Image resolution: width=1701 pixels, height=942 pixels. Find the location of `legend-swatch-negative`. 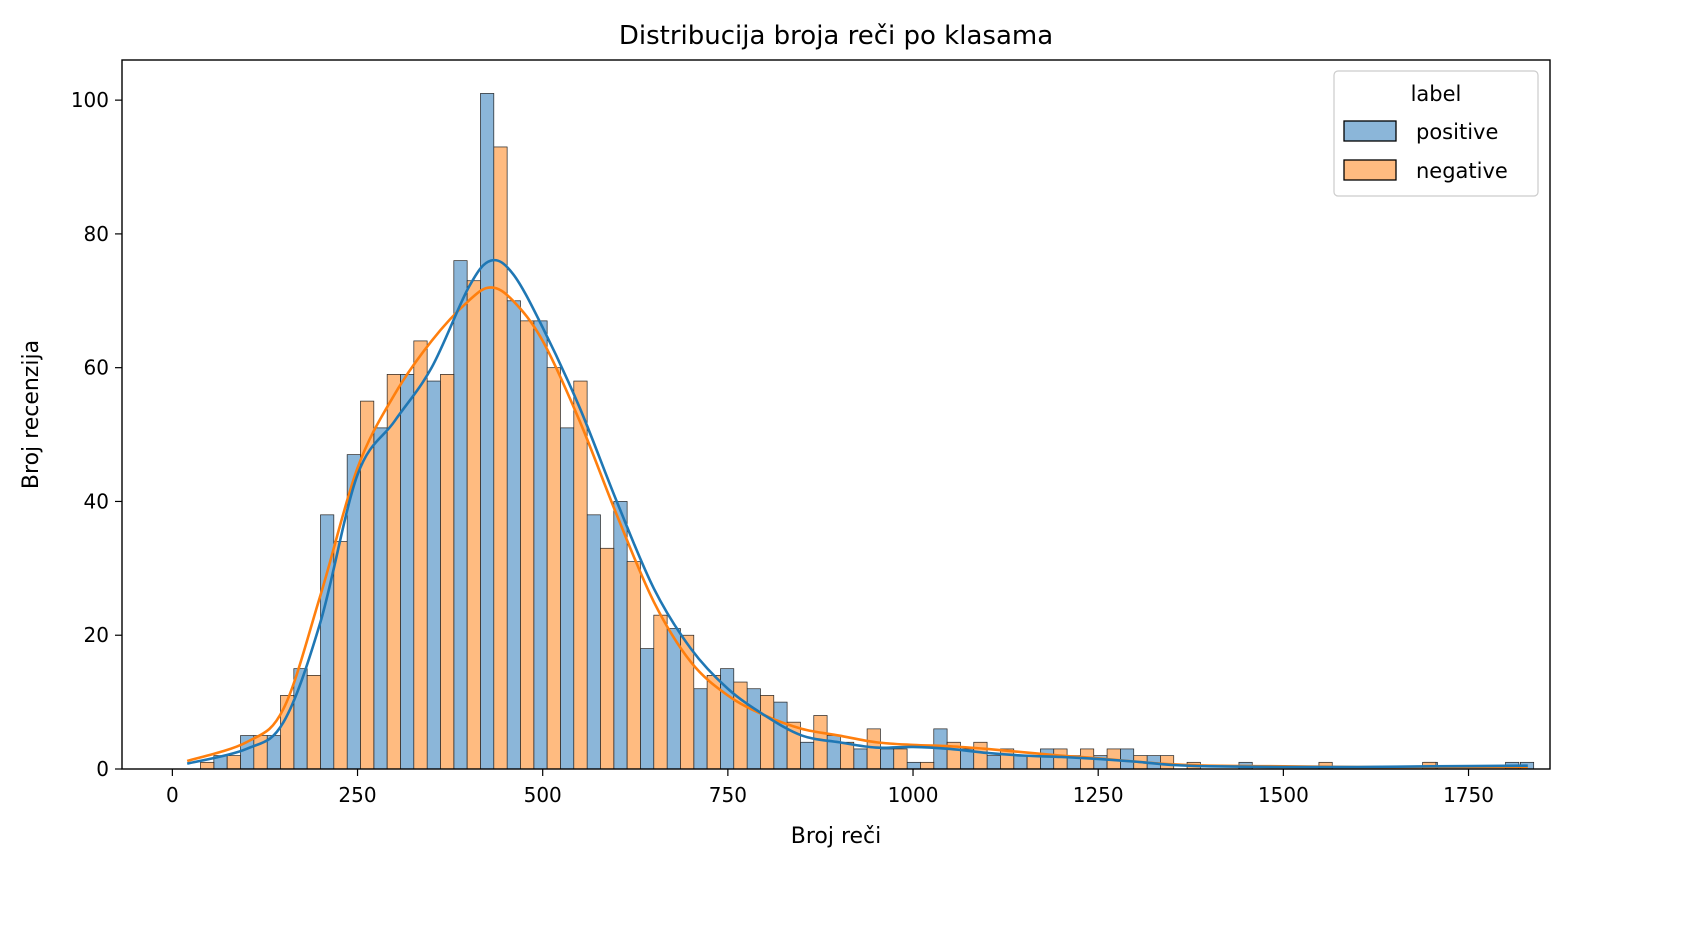

legend-swatch-negative is located at coordinates (1370, 170).